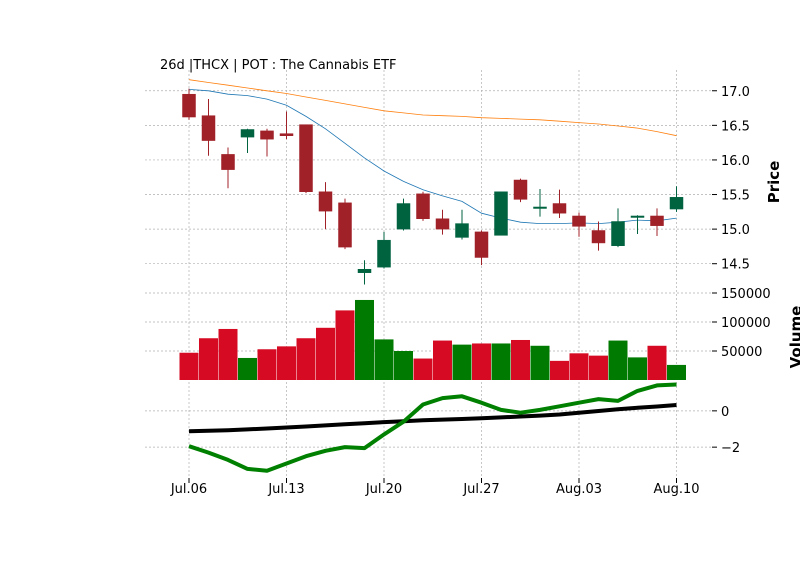  Describe the element at coordinates (735, 265) in the screenshot. I see `price-tick-label: 14.5` at that location.